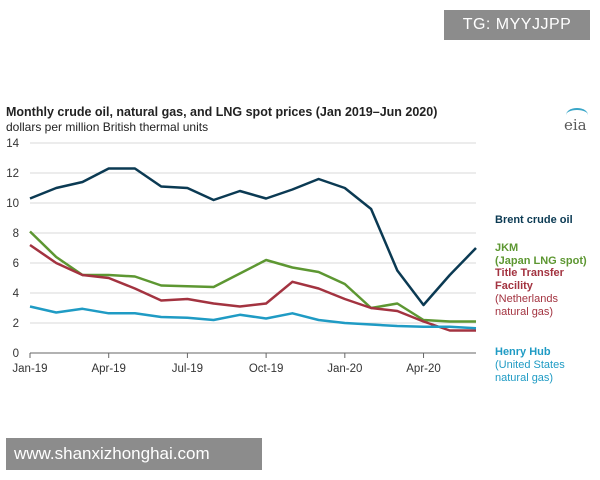 The image size is (600, 480). Describe the element at coordinates (16, 234) in the screenshot. I see `y-tick-label: 8` at that location.